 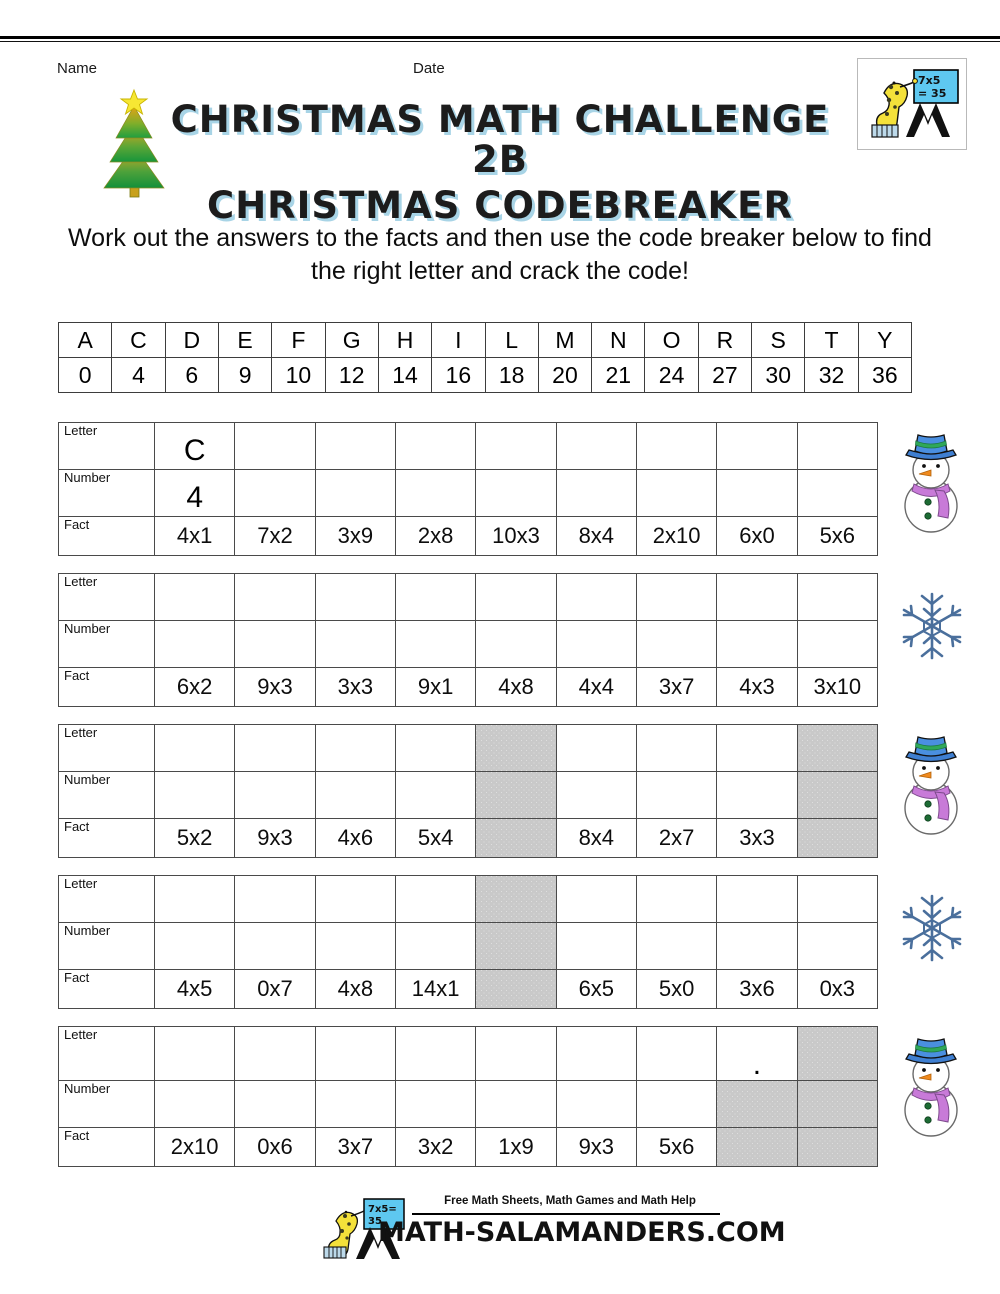 What do you see at coordinates (194, 493) in the screenshot?
I see `number-answer-cell: 4` at bounding box center [194, 493].